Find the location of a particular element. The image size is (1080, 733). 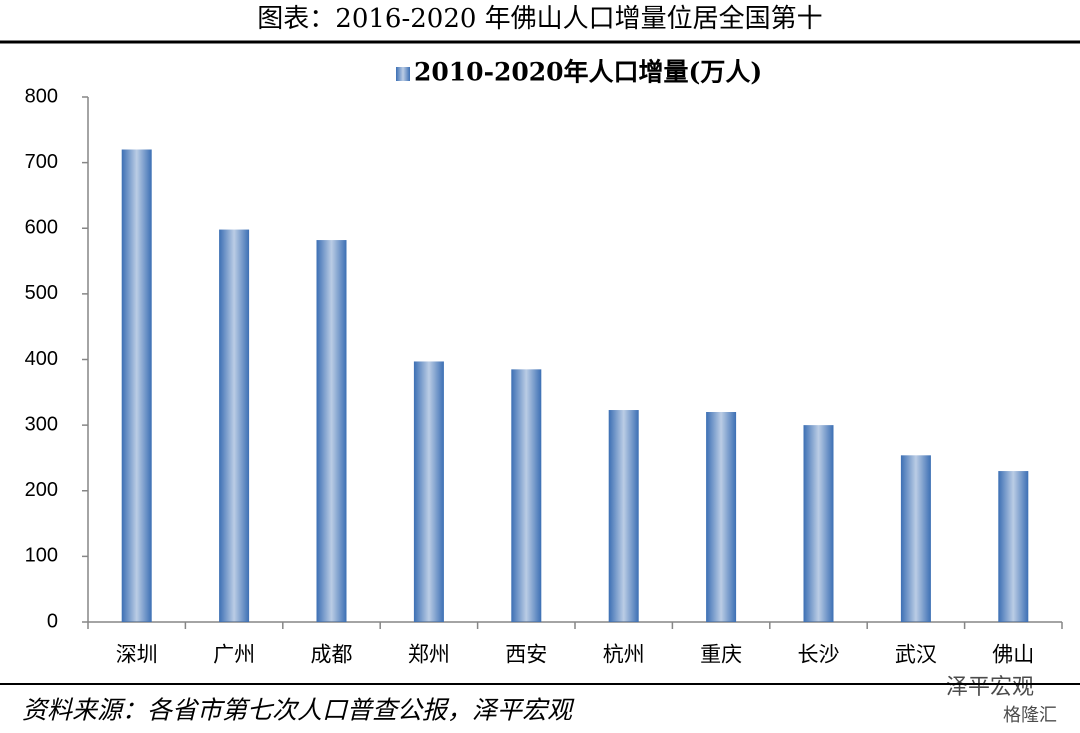

x-tick-label: 西安 is located at coordinates (526, 655).